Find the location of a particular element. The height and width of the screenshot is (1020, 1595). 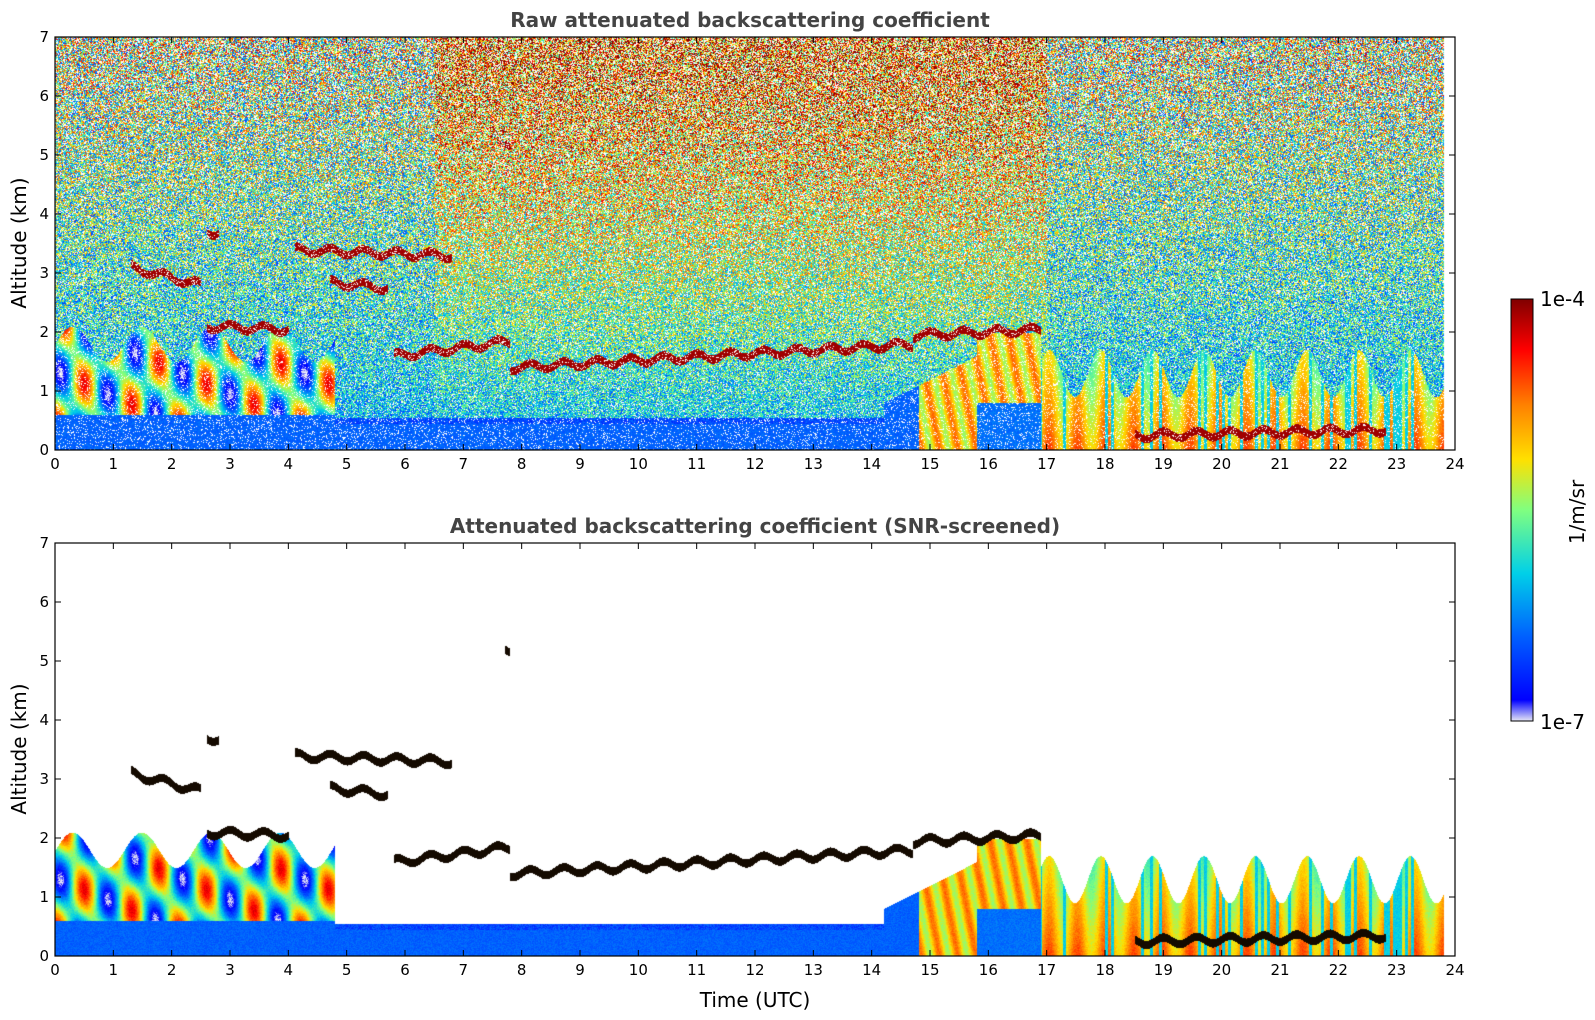

colorbar-min-label: 1e-7 is located at coordinates (1562, 722).